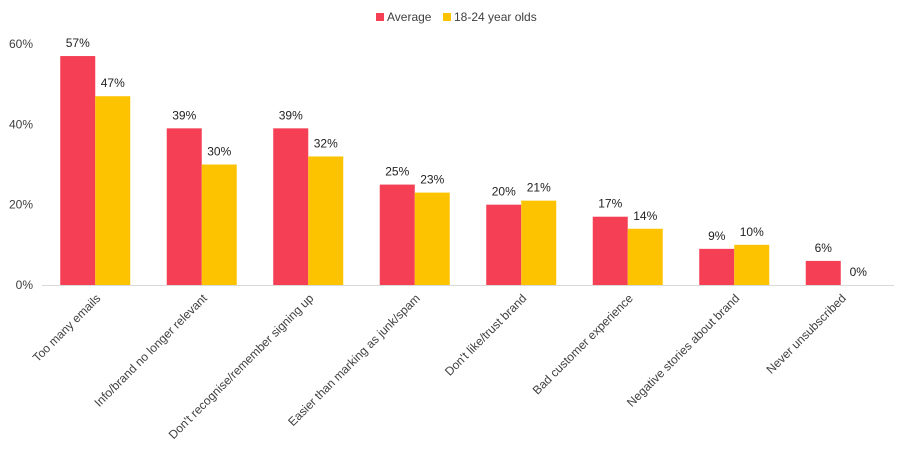 This screenshot has width=907, height=453. What do you see at coordinates (409, 17) in the screenshot?
I see `legend-label-average: Average` at bounding box center [409, 17].